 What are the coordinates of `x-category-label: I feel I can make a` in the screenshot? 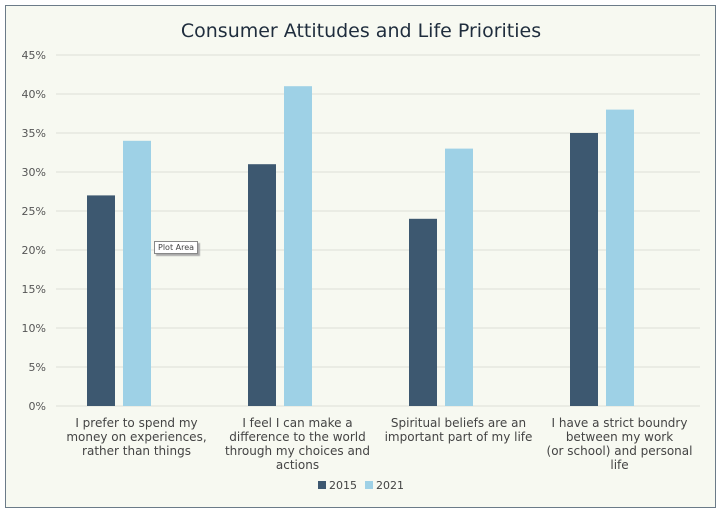 It's located at (297, 423).